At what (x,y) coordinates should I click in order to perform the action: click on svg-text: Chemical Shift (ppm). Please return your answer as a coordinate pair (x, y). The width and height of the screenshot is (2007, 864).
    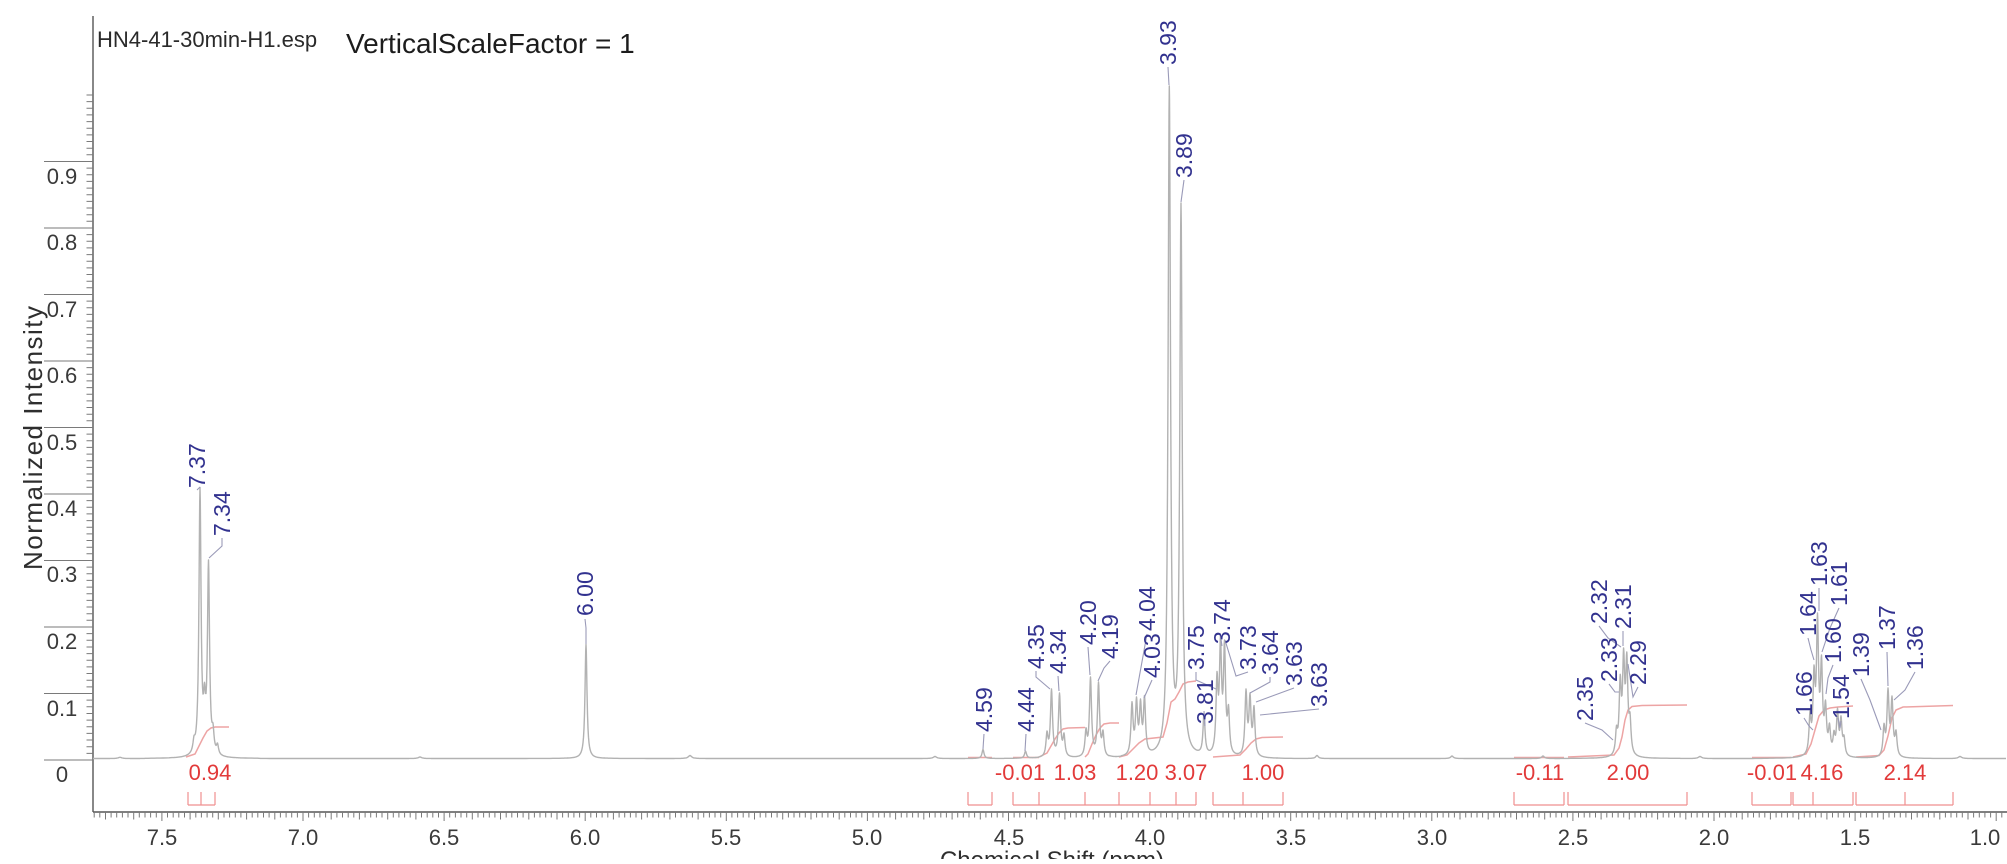
    Looking at the image, I should click on (1052, 853).